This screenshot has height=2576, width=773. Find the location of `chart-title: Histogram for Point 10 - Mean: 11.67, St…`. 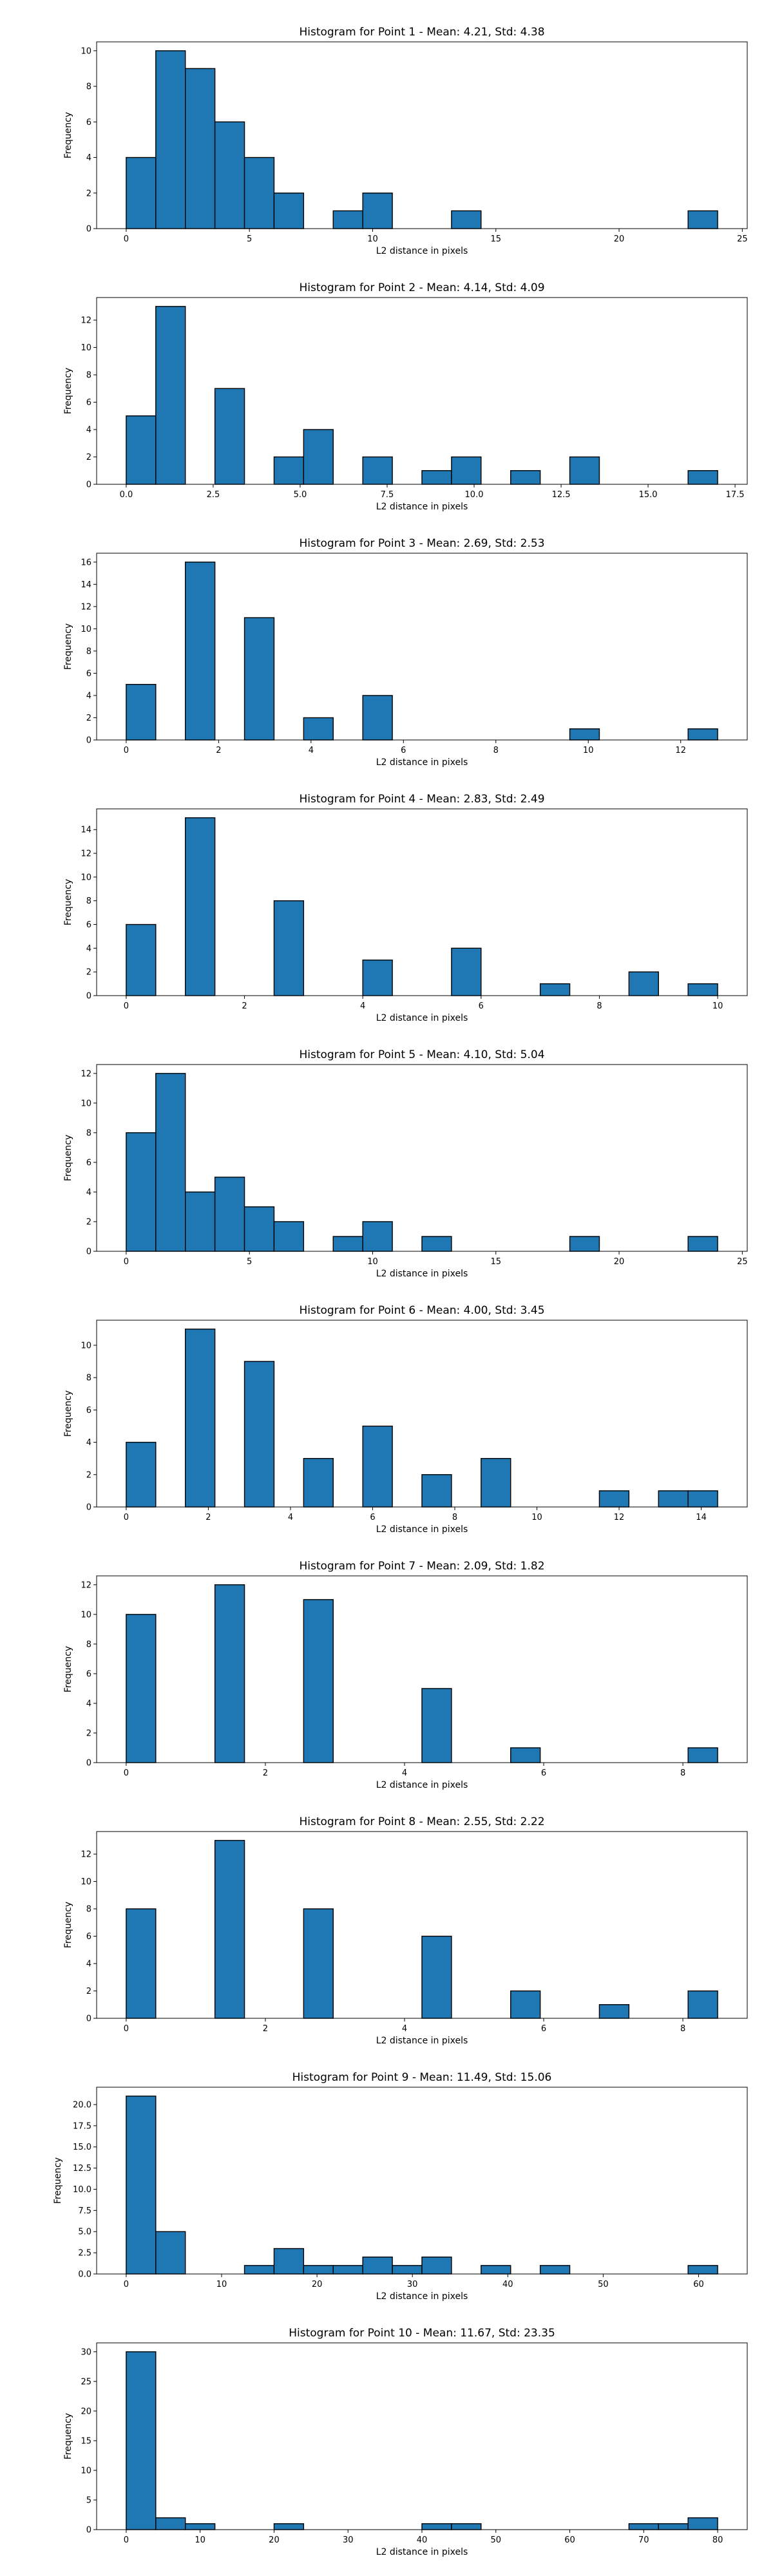

chart-title: Histogram for Point 10 - Mean: 11.67, St… is located at coordinates (422, 2333).